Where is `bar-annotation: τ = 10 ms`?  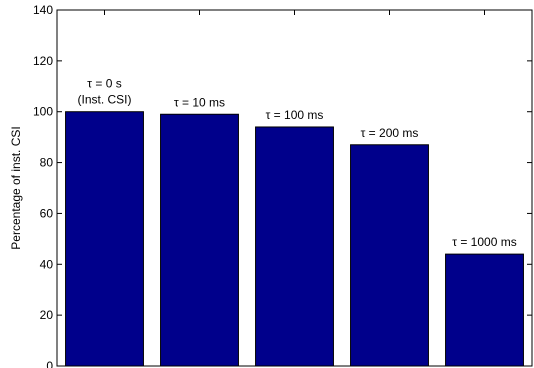
bar-annotation: τ = 10 ms is located at coordinates (199, 102).